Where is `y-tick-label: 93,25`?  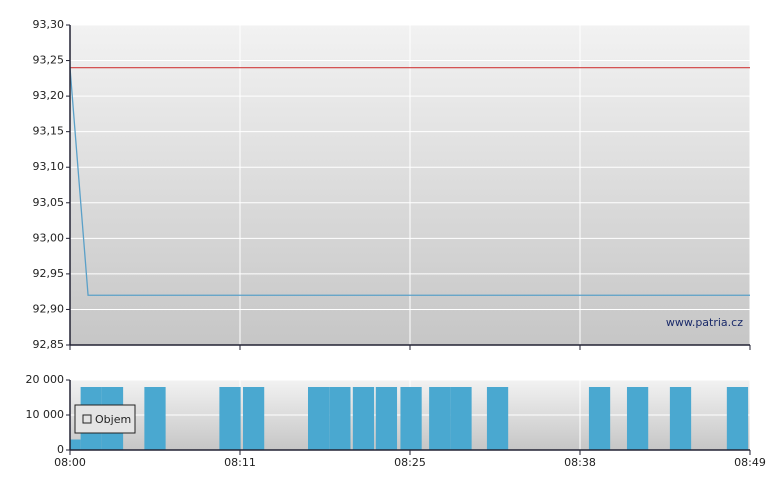
y-tick-label: 93,25 is located at coordinates (49, 60).